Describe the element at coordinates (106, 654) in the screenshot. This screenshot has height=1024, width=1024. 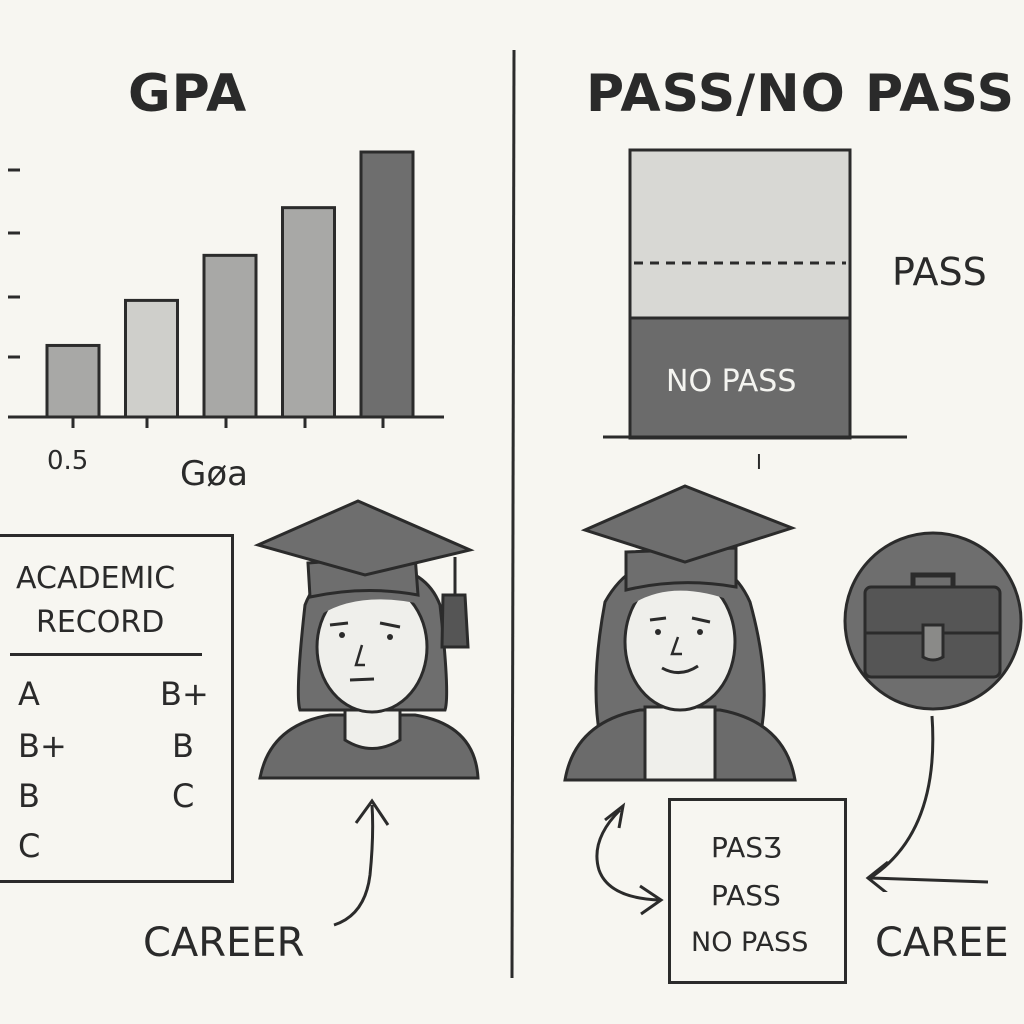
I see `record-divider` at that location.